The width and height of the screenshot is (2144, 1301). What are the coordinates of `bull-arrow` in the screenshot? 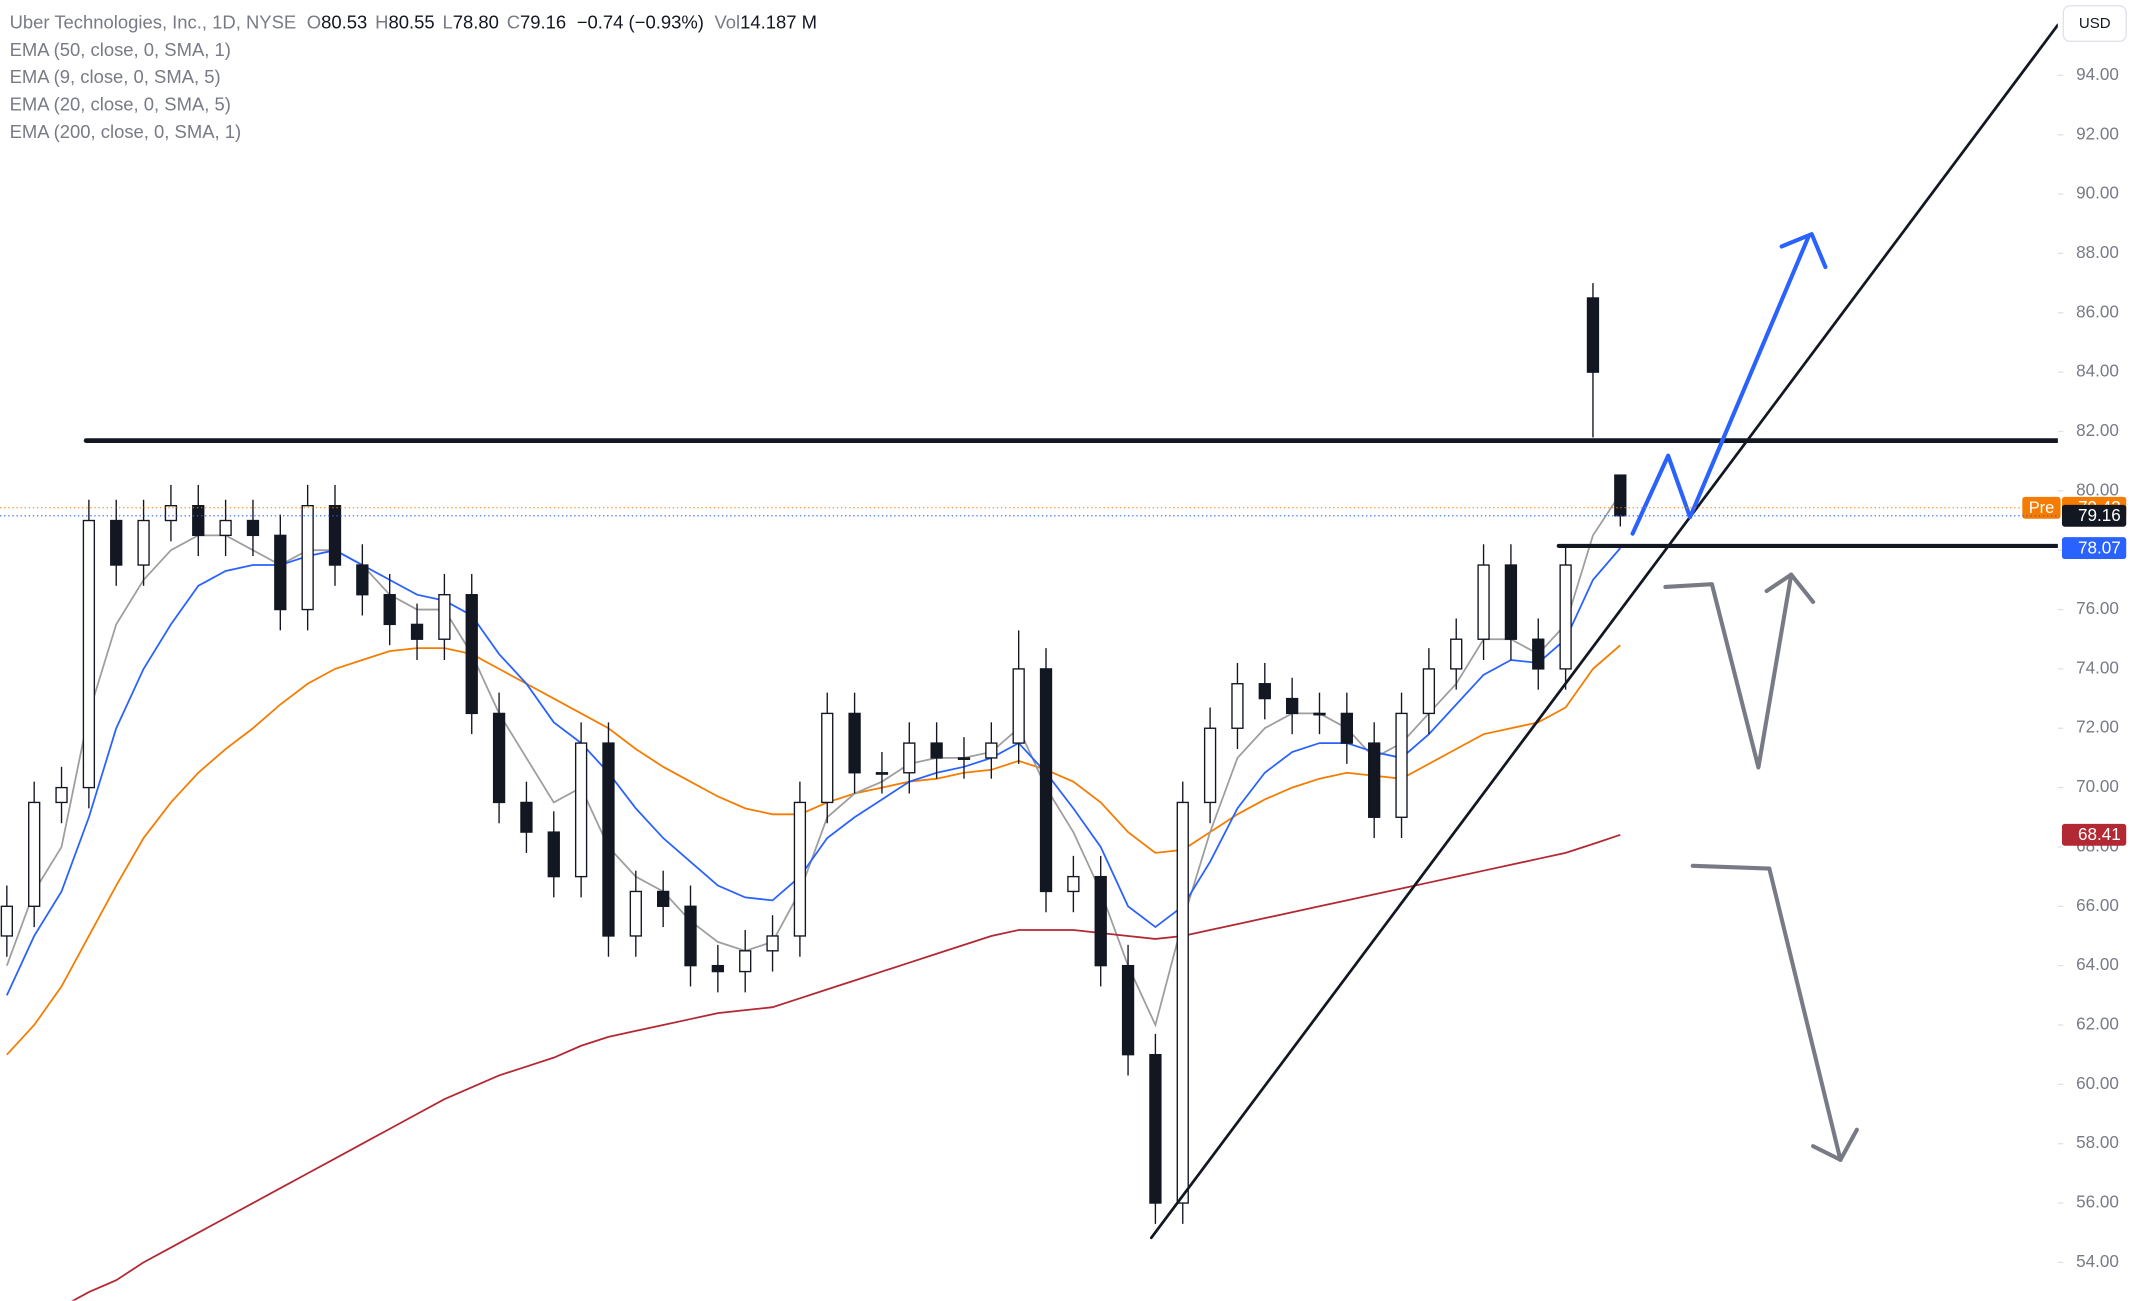 It's located at (1721, 384).